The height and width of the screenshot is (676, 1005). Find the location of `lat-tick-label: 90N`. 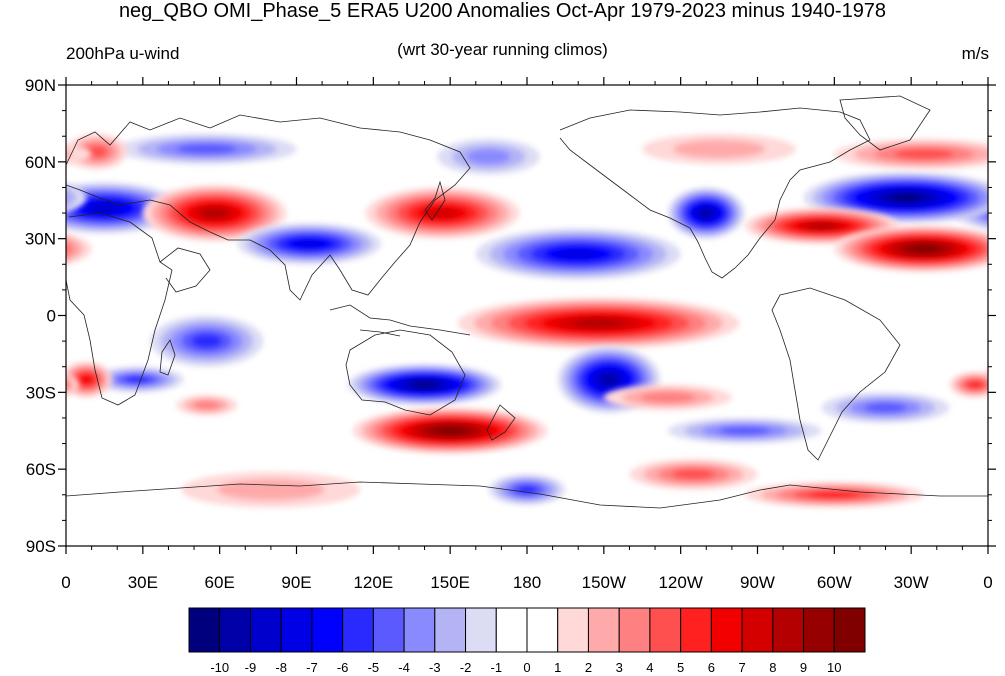

lat-tick-label: 90N is located at coordinates (40, 85).